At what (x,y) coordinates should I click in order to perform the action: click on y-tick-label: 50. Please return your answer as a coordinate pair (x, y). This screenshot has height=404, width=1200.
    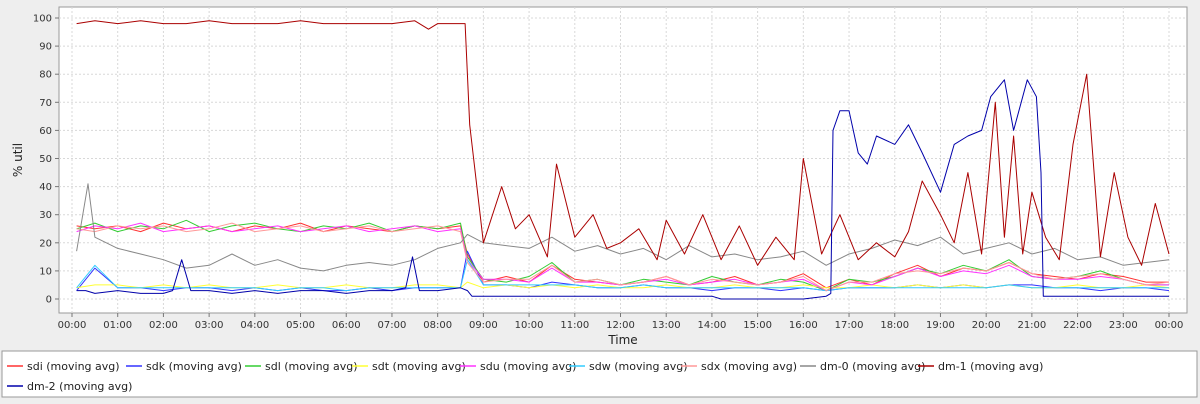
    Looking at the image, I should click on (45, 159).